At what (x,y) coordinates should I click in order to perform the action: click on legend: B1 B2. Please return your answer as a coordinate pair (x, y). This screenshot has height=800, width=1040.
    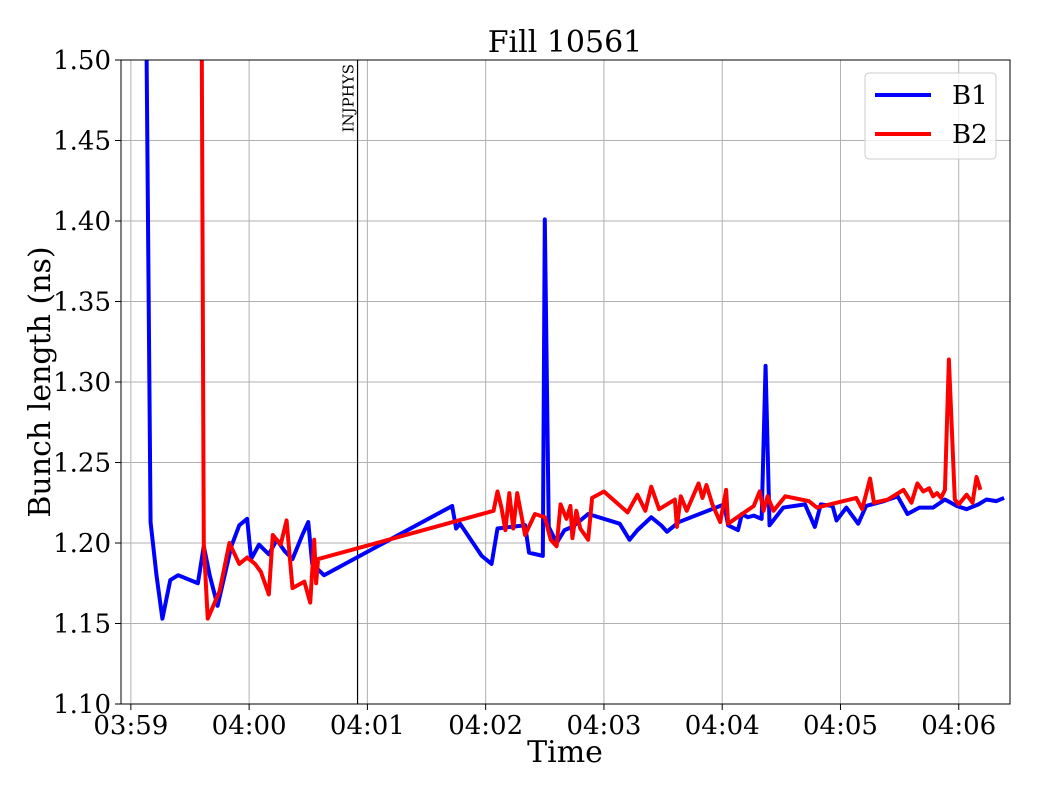
    Looking at the image, I should click on (930, 116).